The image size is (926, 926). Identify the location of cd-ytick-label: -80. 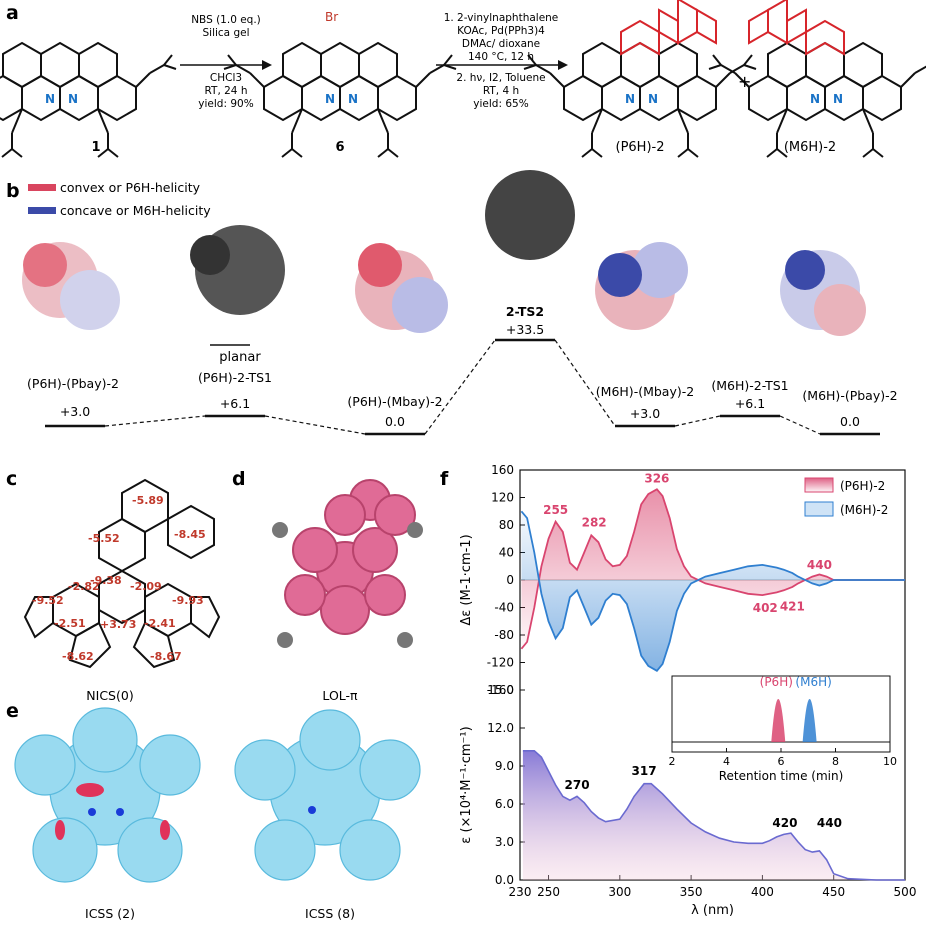
(504, 635).